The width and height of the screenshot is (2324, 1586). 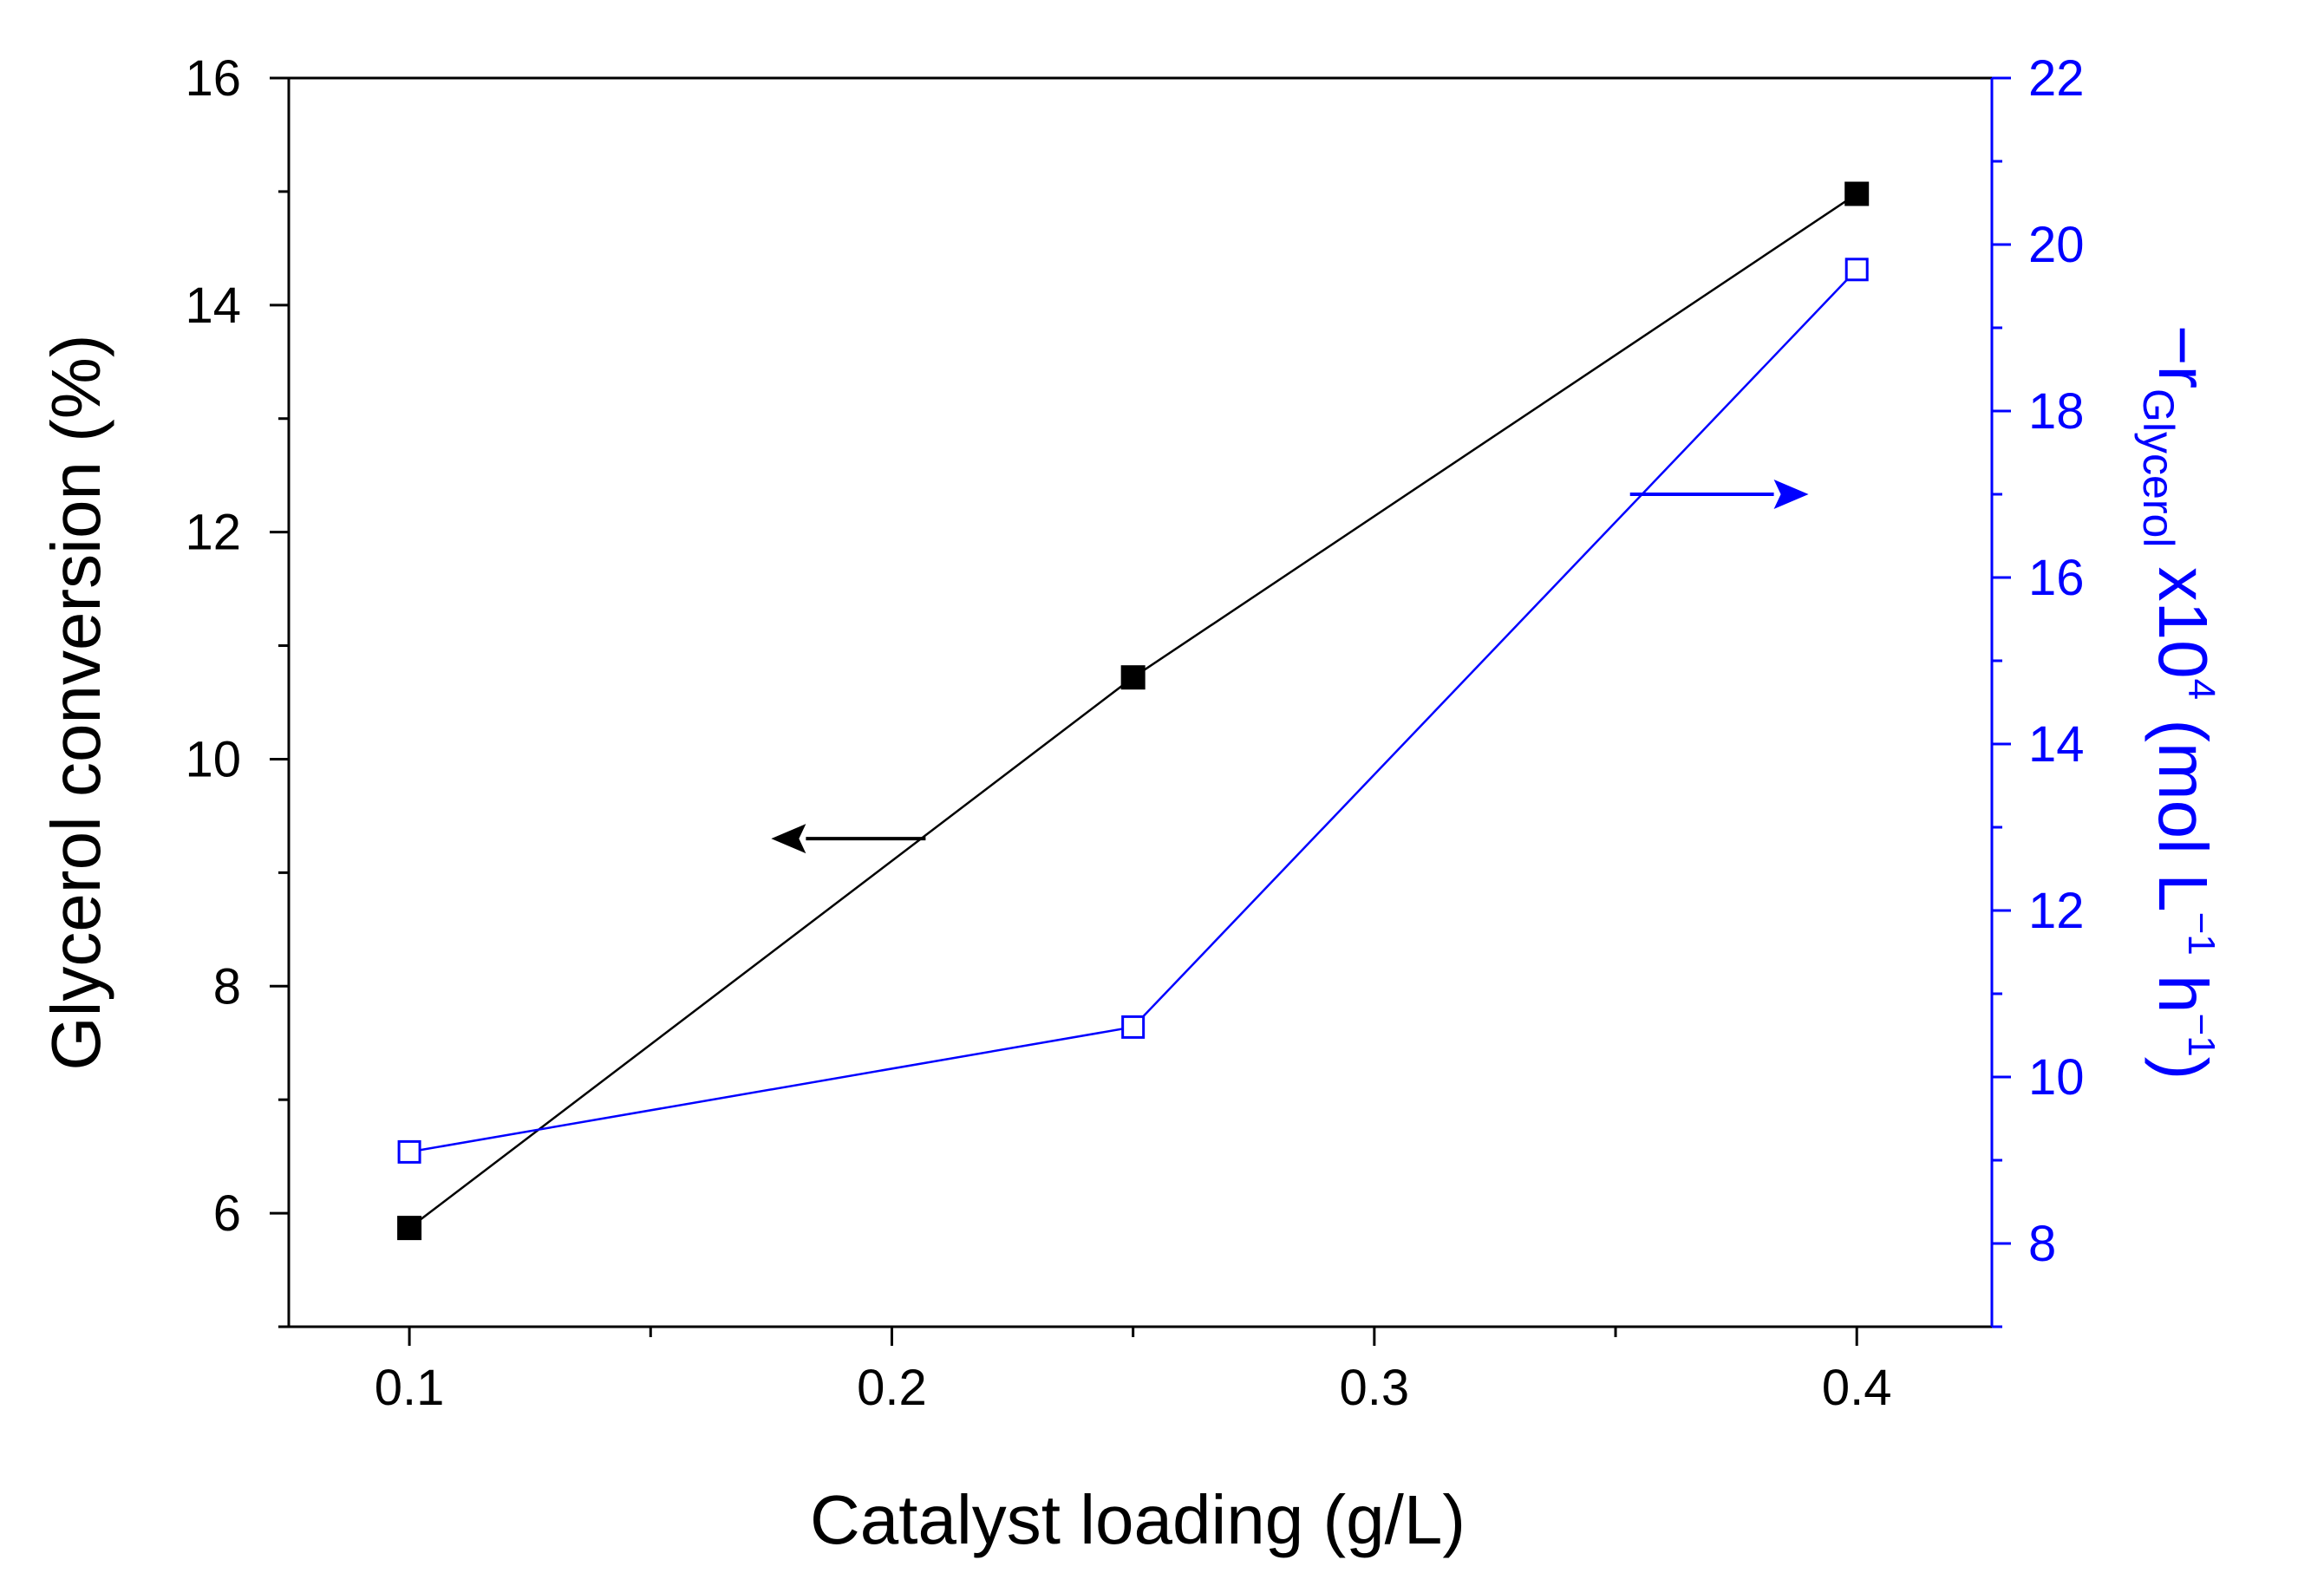 What do you see at coordinates (2042, 1244) in the screenshot?
I see `y2-tick-label: 8` at bounding box center [2042, 1244].